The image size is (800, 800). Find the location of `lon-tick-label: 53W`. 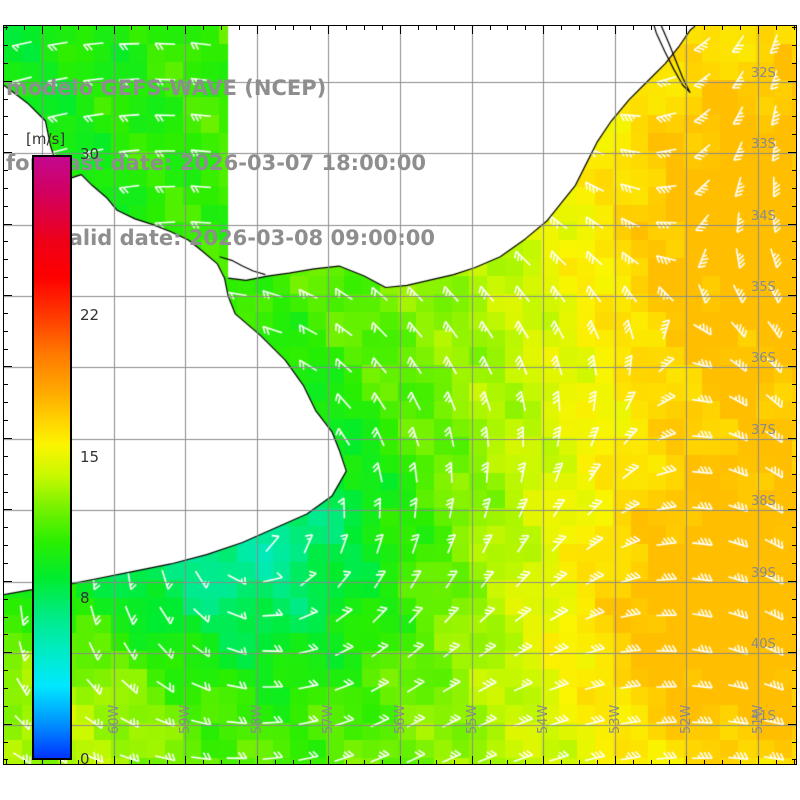

lon-tick-label: 53W is located at coordinates (615, 719).